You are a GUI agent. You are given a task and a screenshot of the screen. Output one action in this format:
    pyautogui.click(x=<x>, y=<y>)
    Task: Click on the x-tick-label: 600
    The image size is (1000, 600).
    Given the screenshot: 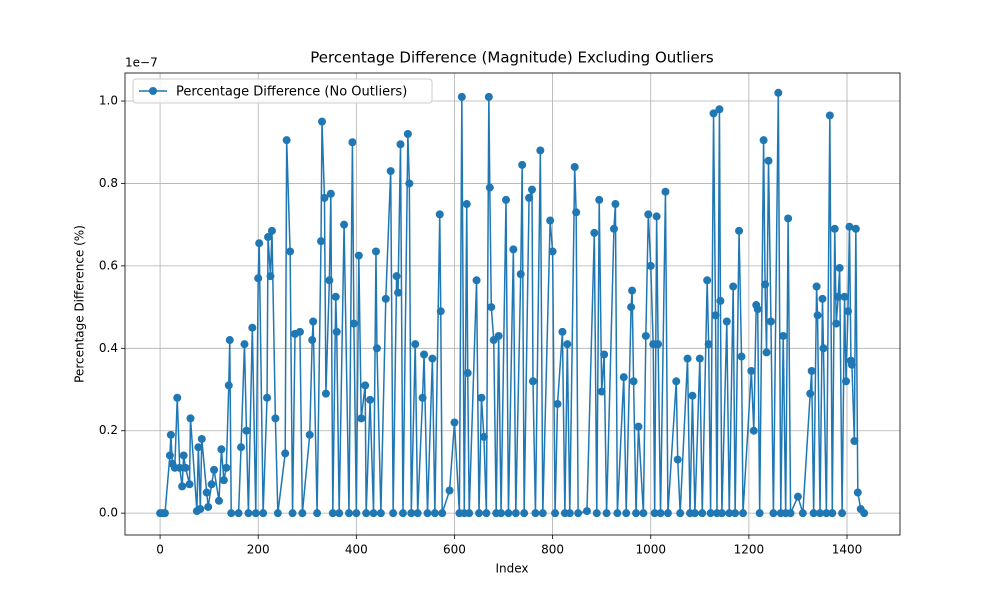 What is the action you would take?
    pyautogui.click(x=454, y=550)
    